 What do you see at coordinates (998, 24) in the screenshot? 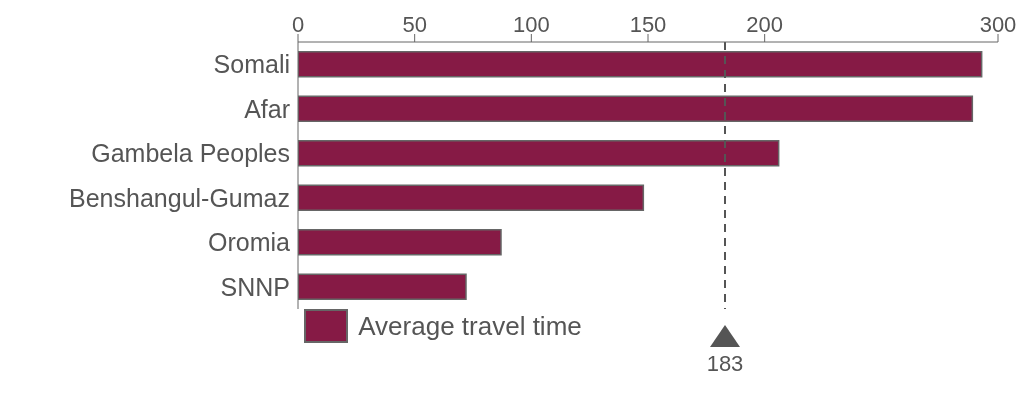
I see `x-tick-label: 300` at bounding box center [998, 24].